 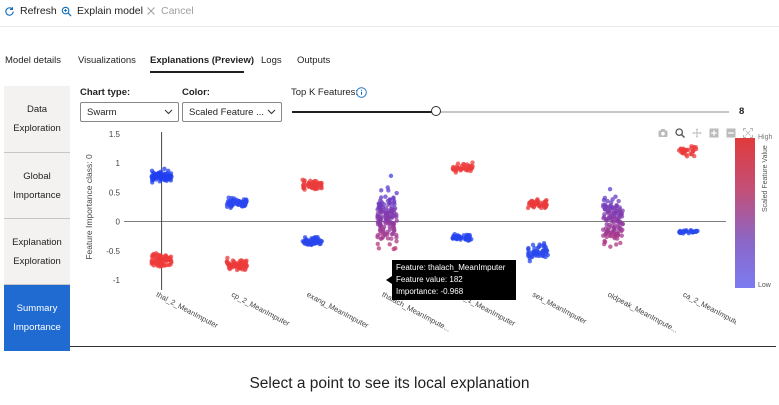 What do you see at coordinates (697, 133) in the screenshot?
I see `pan-icon` at bounding box center [697, 133].